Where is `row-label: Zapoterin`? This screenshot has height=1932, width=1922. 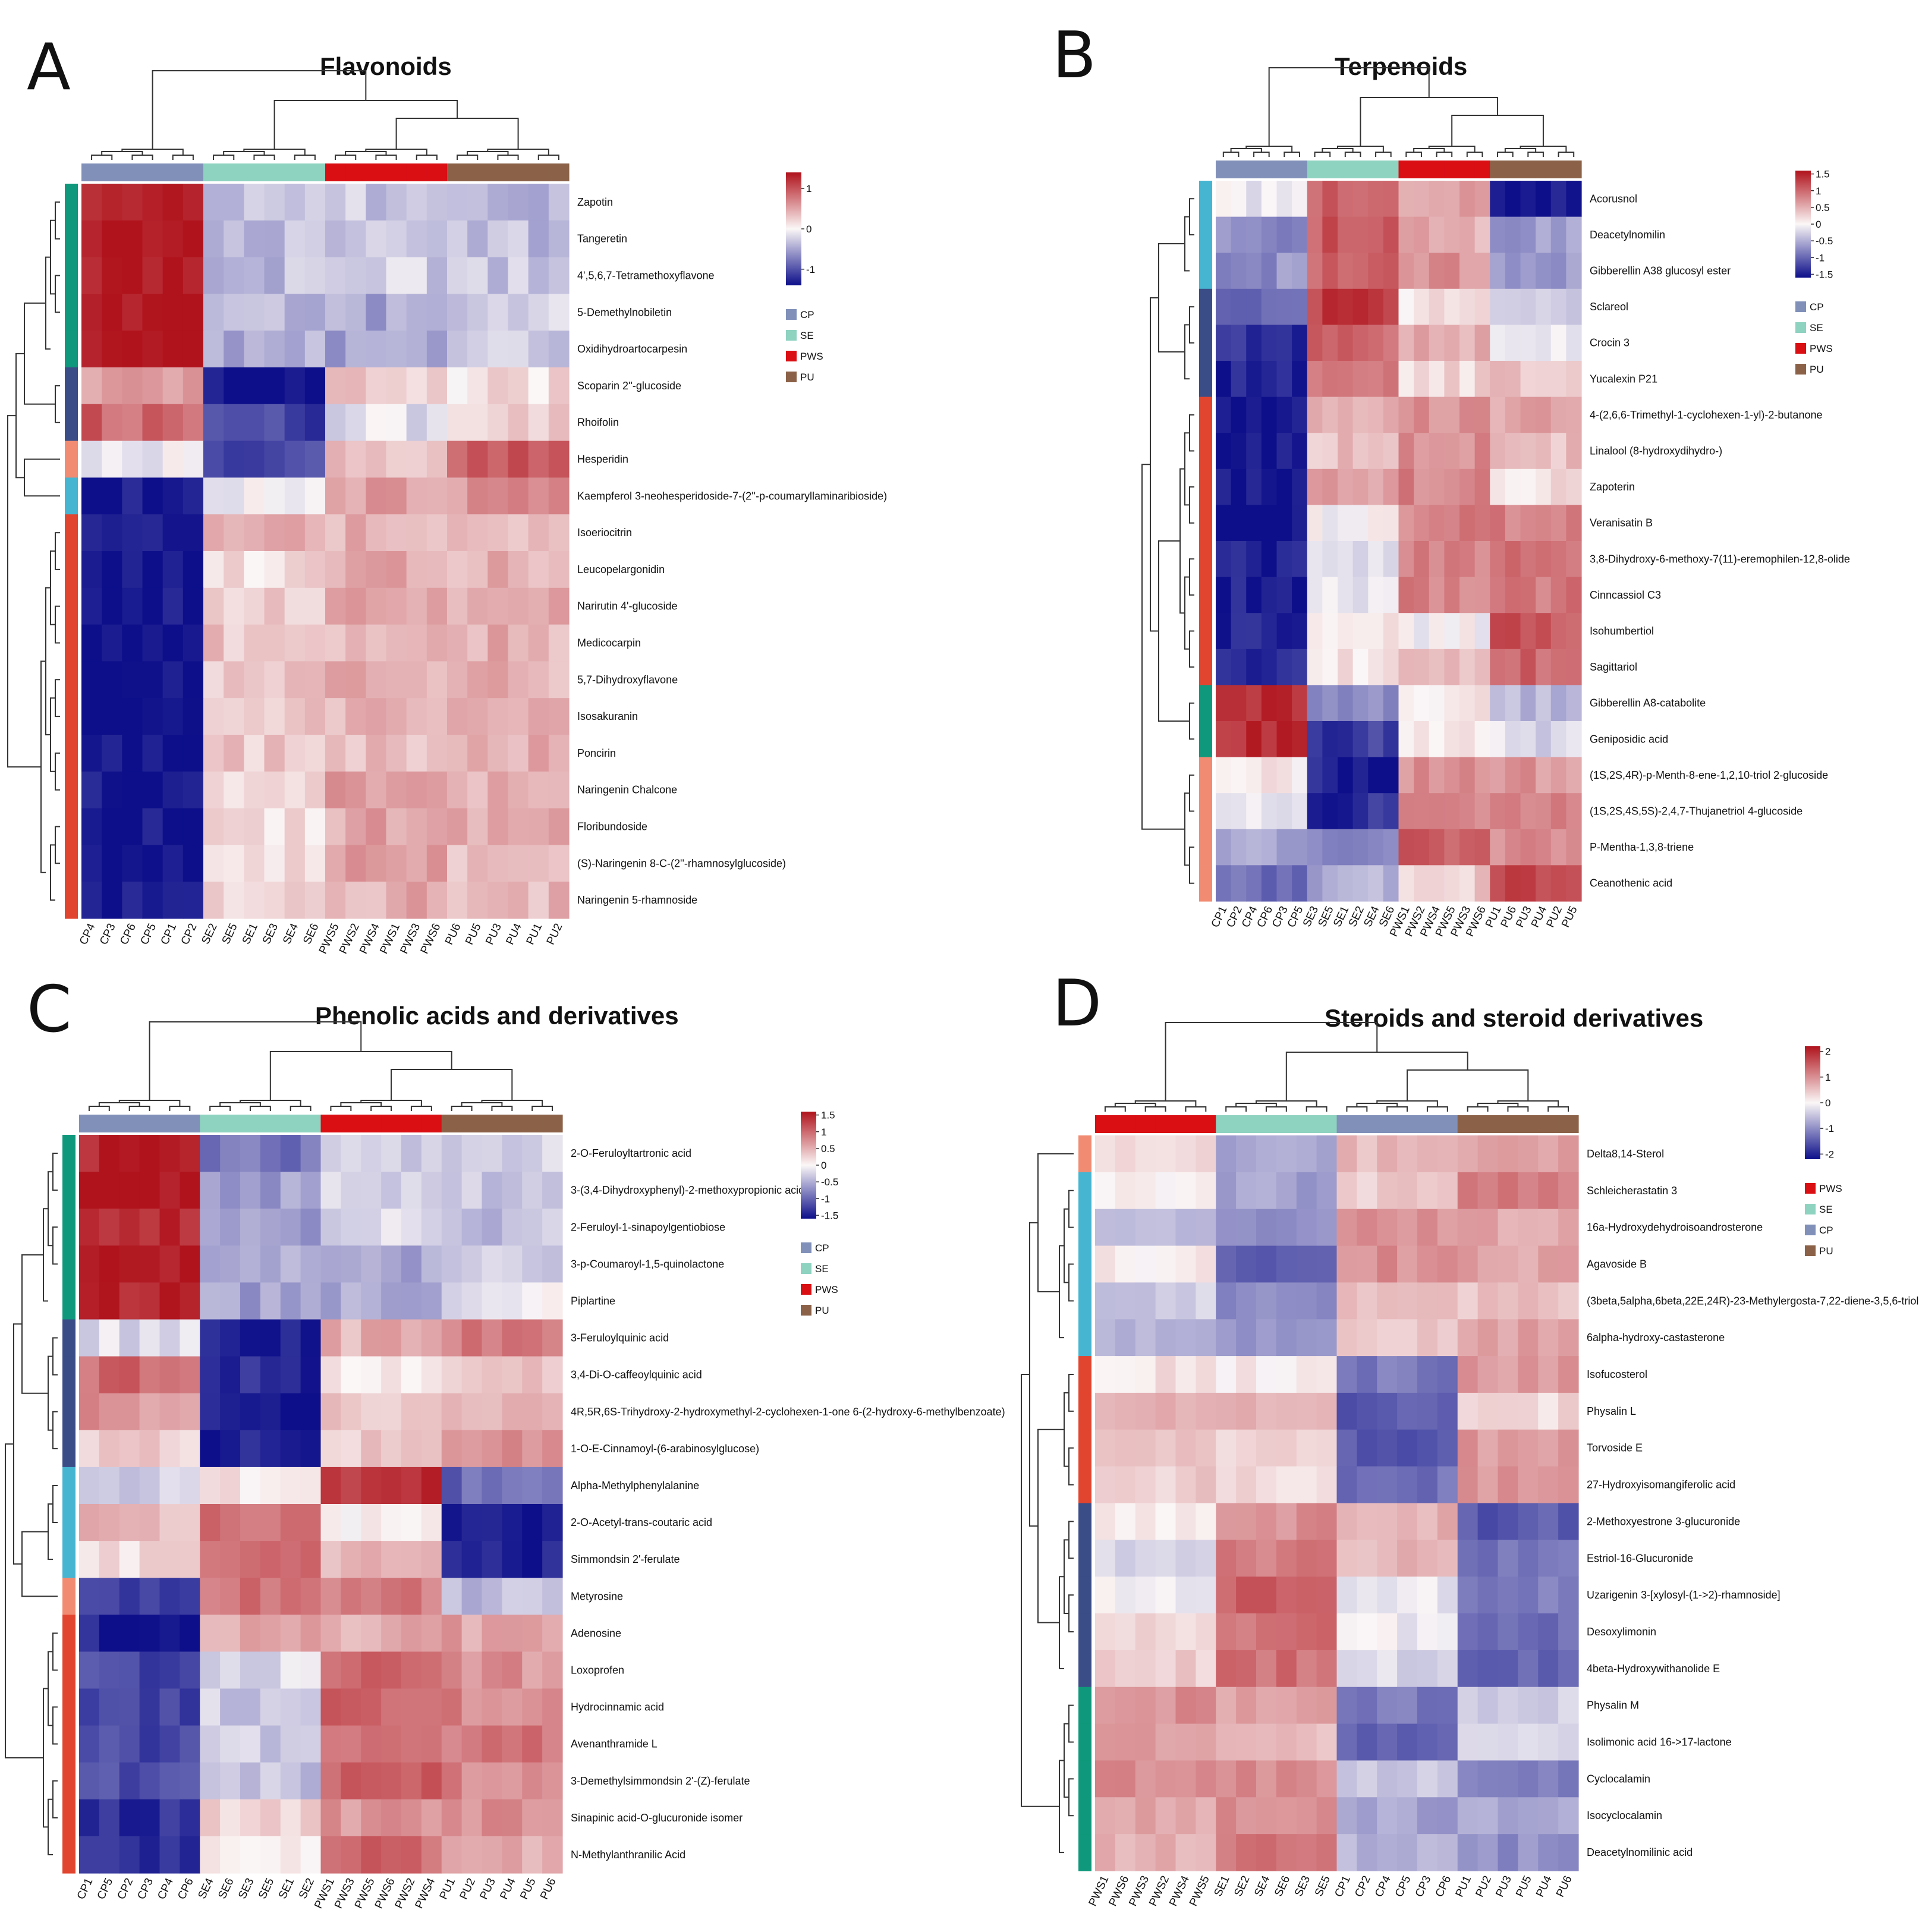 row-label: Zapoterin is located at coordinates (1612, 487).